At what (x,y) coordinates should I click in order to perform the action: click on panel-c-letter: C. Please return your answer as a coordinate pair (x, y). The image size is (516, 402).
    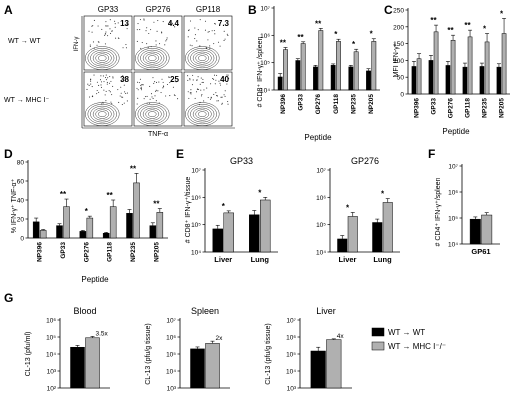
    Looking at the image, I should click on (388, 10).